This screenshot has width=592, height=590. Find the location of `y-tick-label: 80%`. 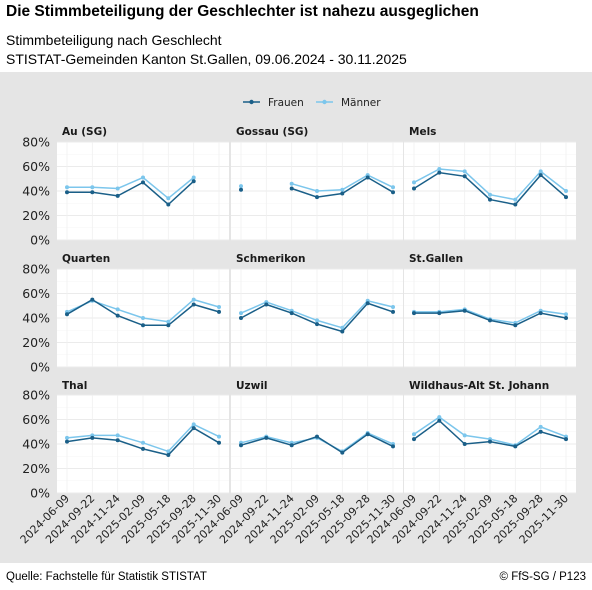

y-tick-label: 80% is located at coordinates (36, 269).